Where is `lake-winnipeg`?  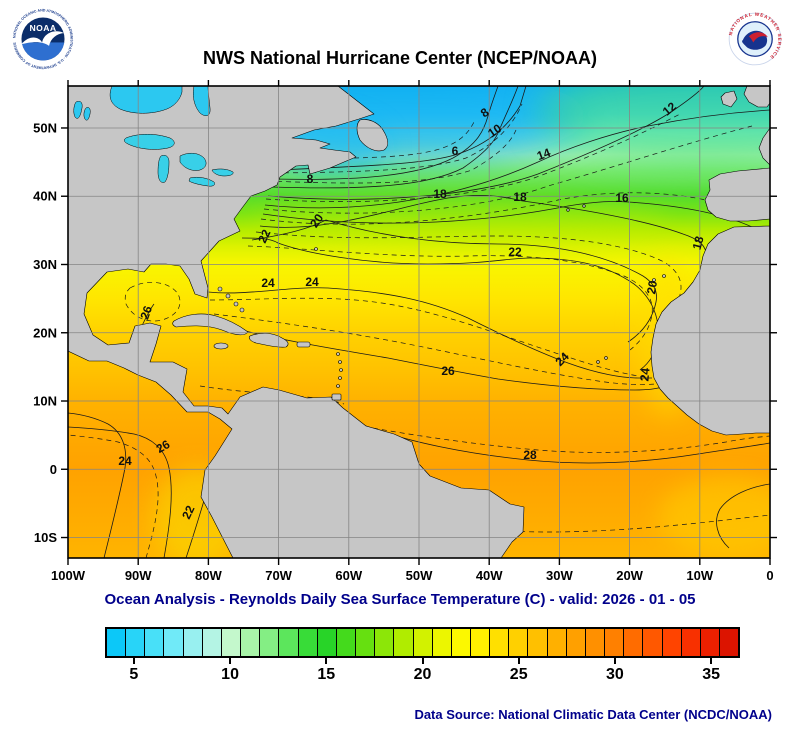
lake-winnipeg is located at coordinates (78, 110).